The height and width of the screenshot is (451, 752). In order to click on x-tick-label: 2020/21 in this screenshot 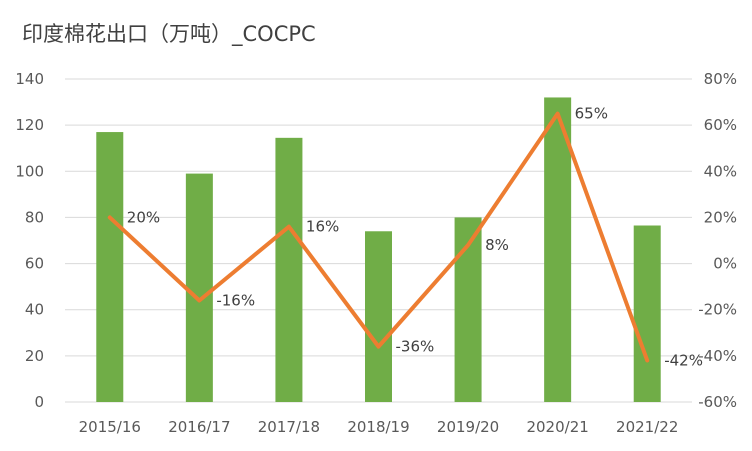, I will do `click(557, 427)`.